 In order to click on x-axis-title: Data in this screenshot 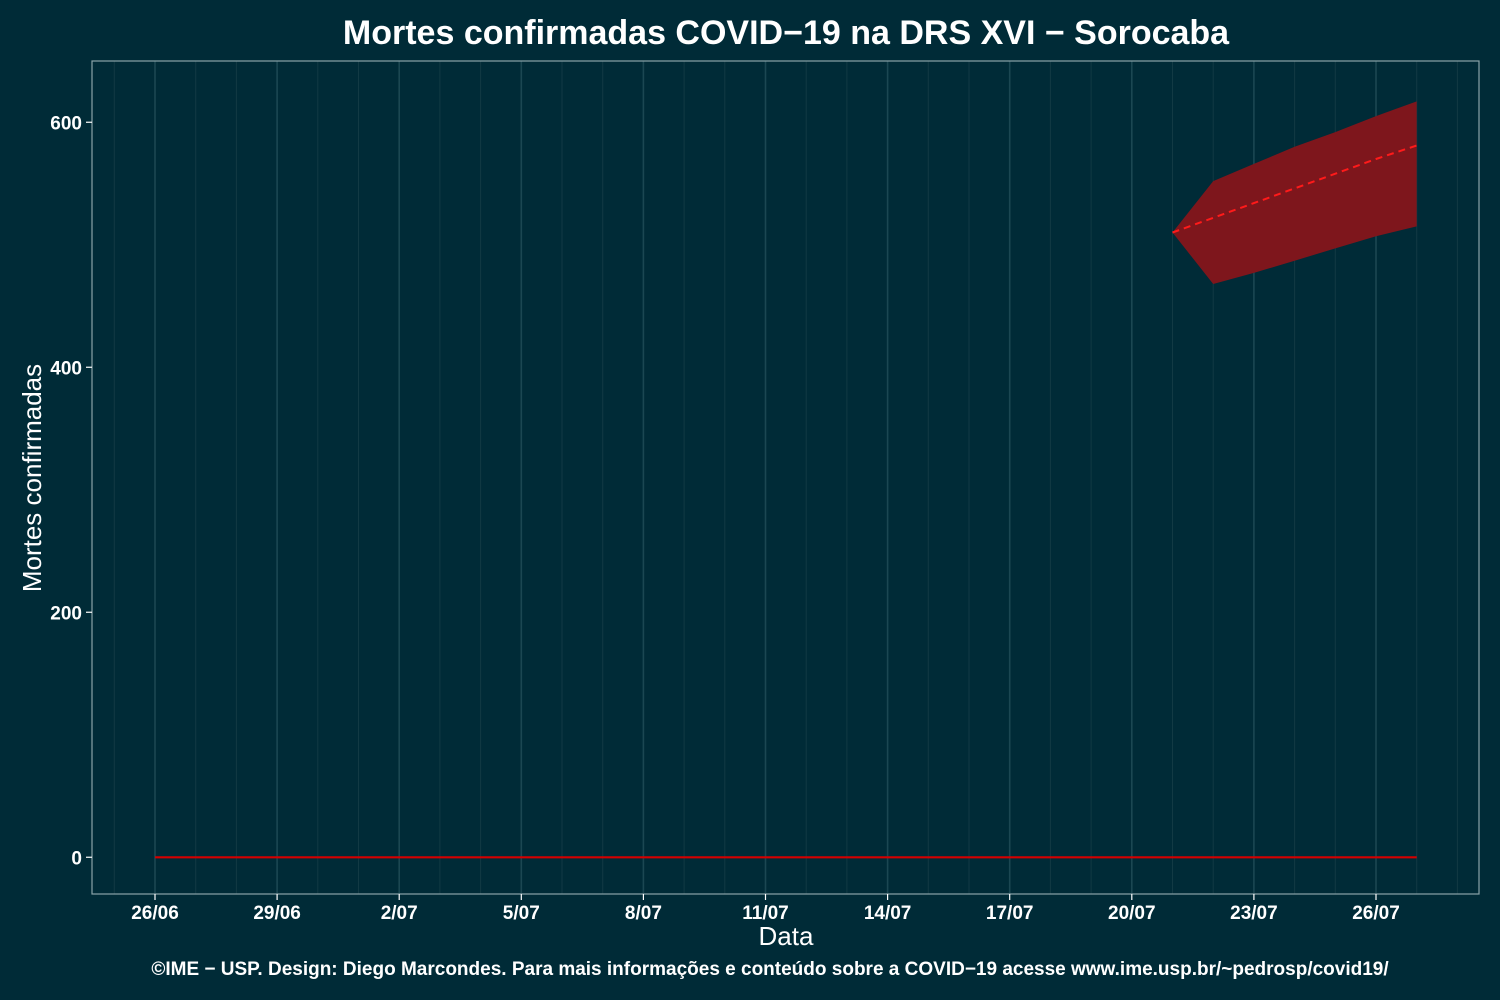, I will do `click(786, 936)`.